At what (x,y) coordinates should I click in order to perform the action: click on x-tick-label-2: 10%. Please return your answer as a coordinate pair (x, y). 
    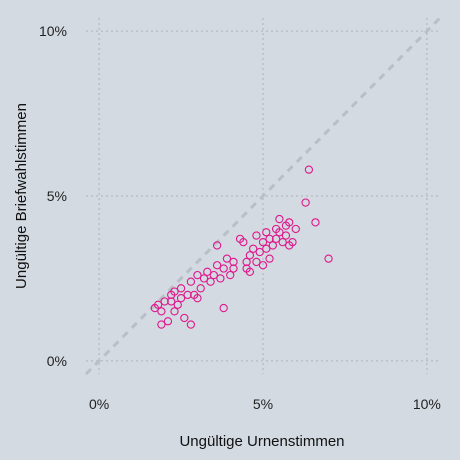
    Looking at the image, I should click on (427, 404).